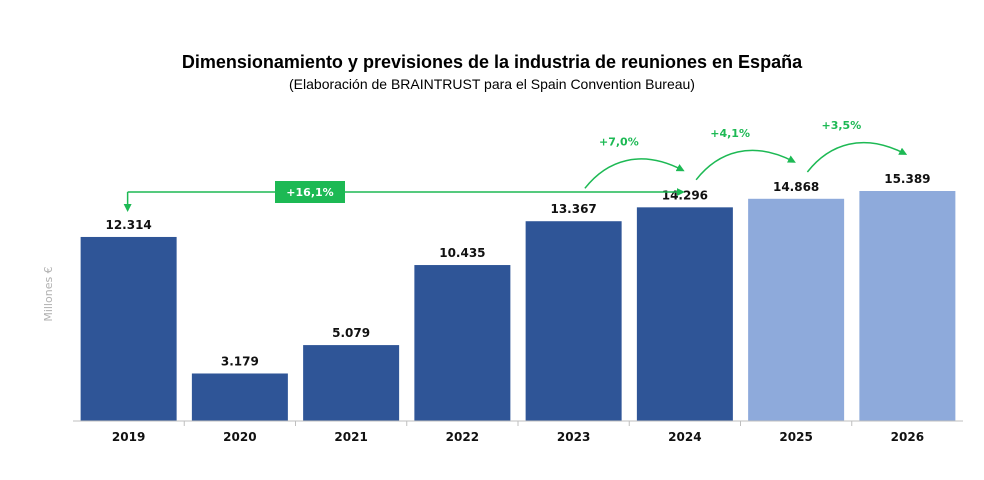 The height and width of the screenshot is (480, 984). I want to click on growth-label-2026: +3,5%, so click(842, 125).